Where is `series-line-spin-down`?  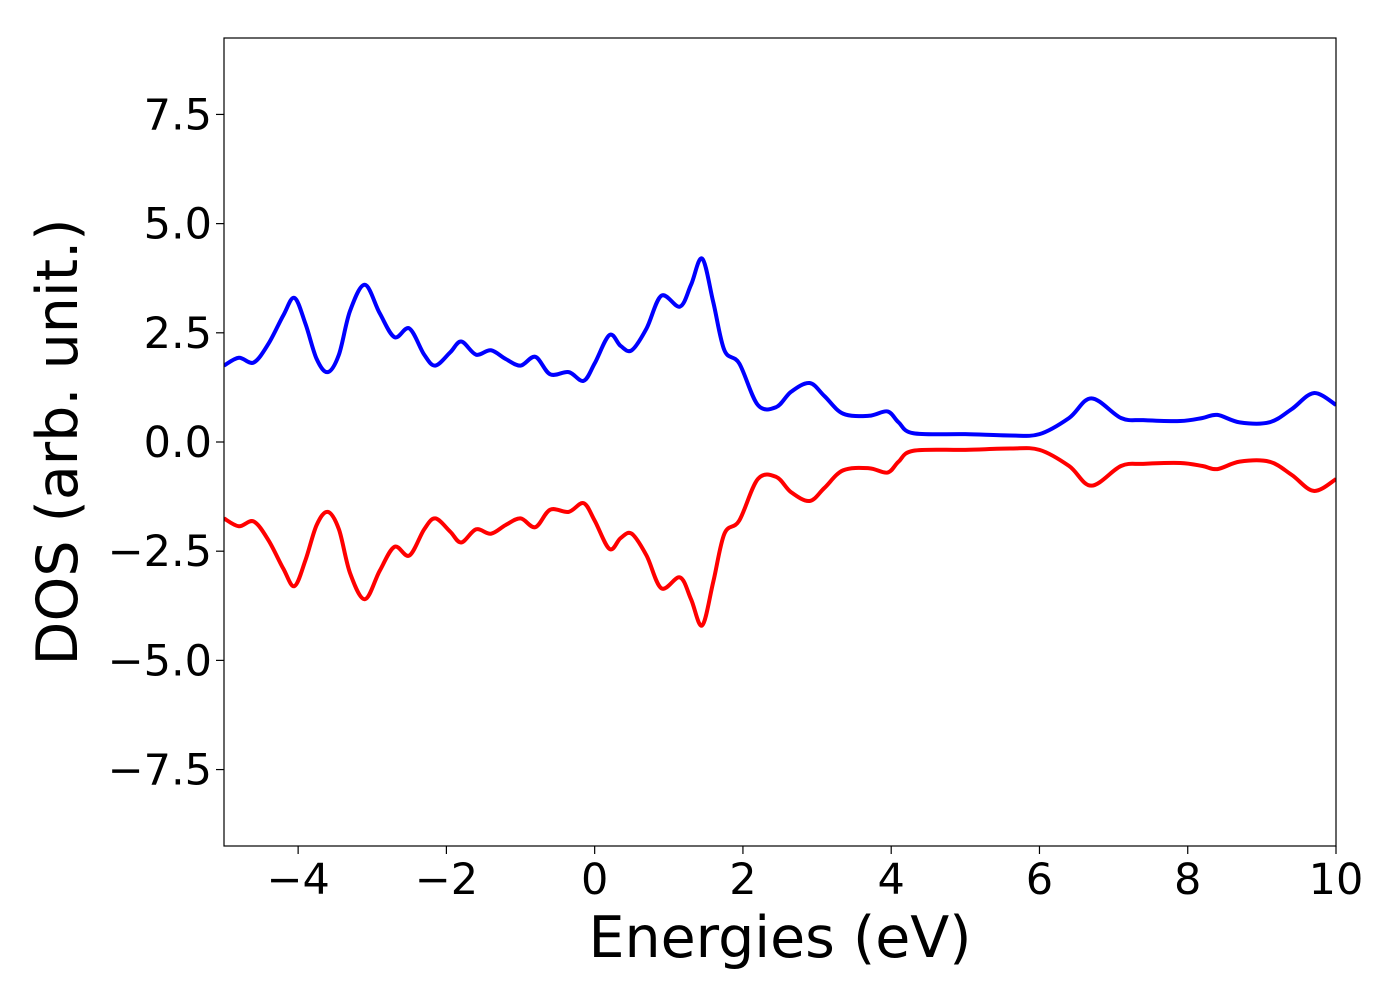
series-line-spin-down is located at coordinates (780, 537).